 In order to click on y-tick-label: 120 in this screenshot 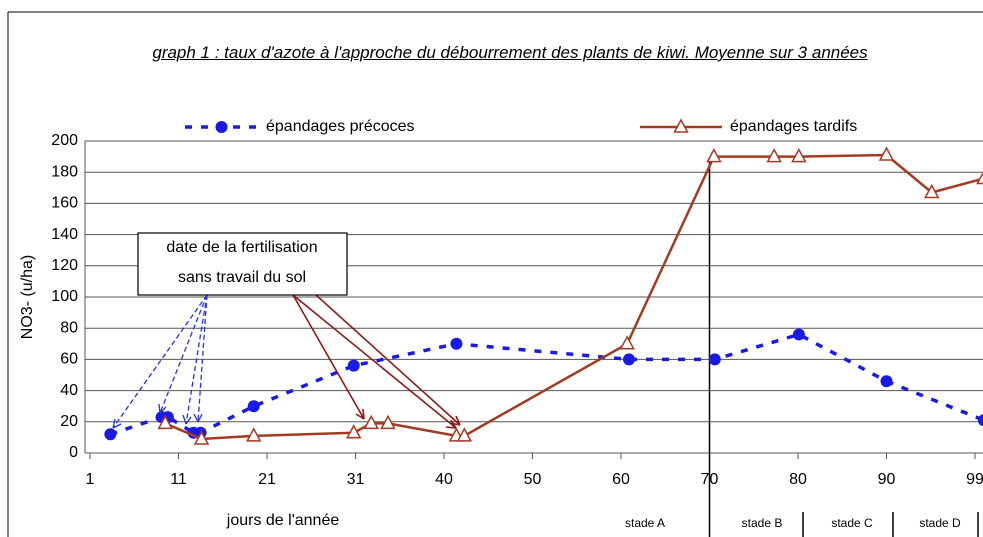, I will do `click(64, 265)`.